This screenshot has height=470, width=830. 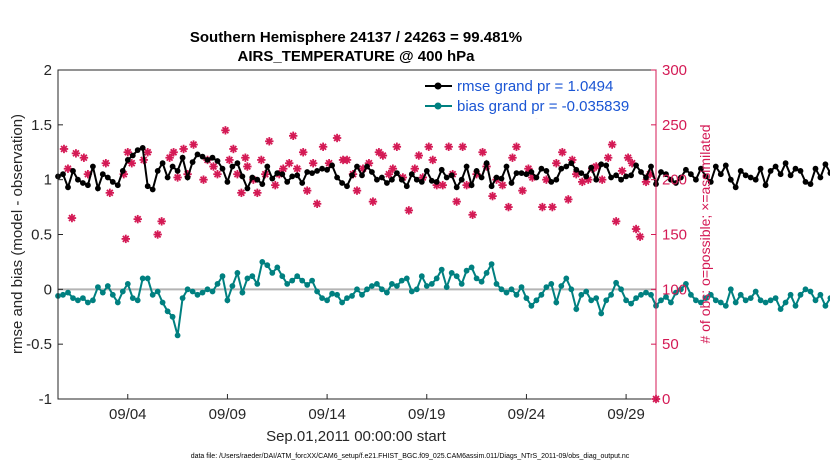 I want to click on y-tick-label-right: 300, so click(x=674, y=70).